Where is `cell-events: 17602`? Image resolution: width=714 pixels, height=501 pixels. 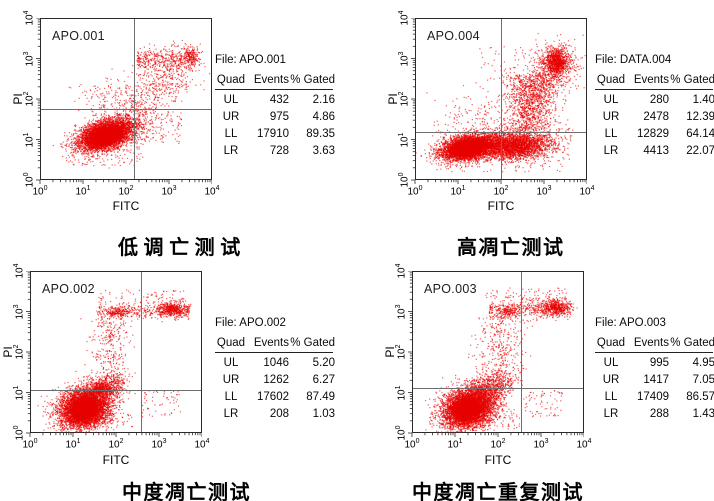 cell-events: 17602 is located at coordinates (273, 397).